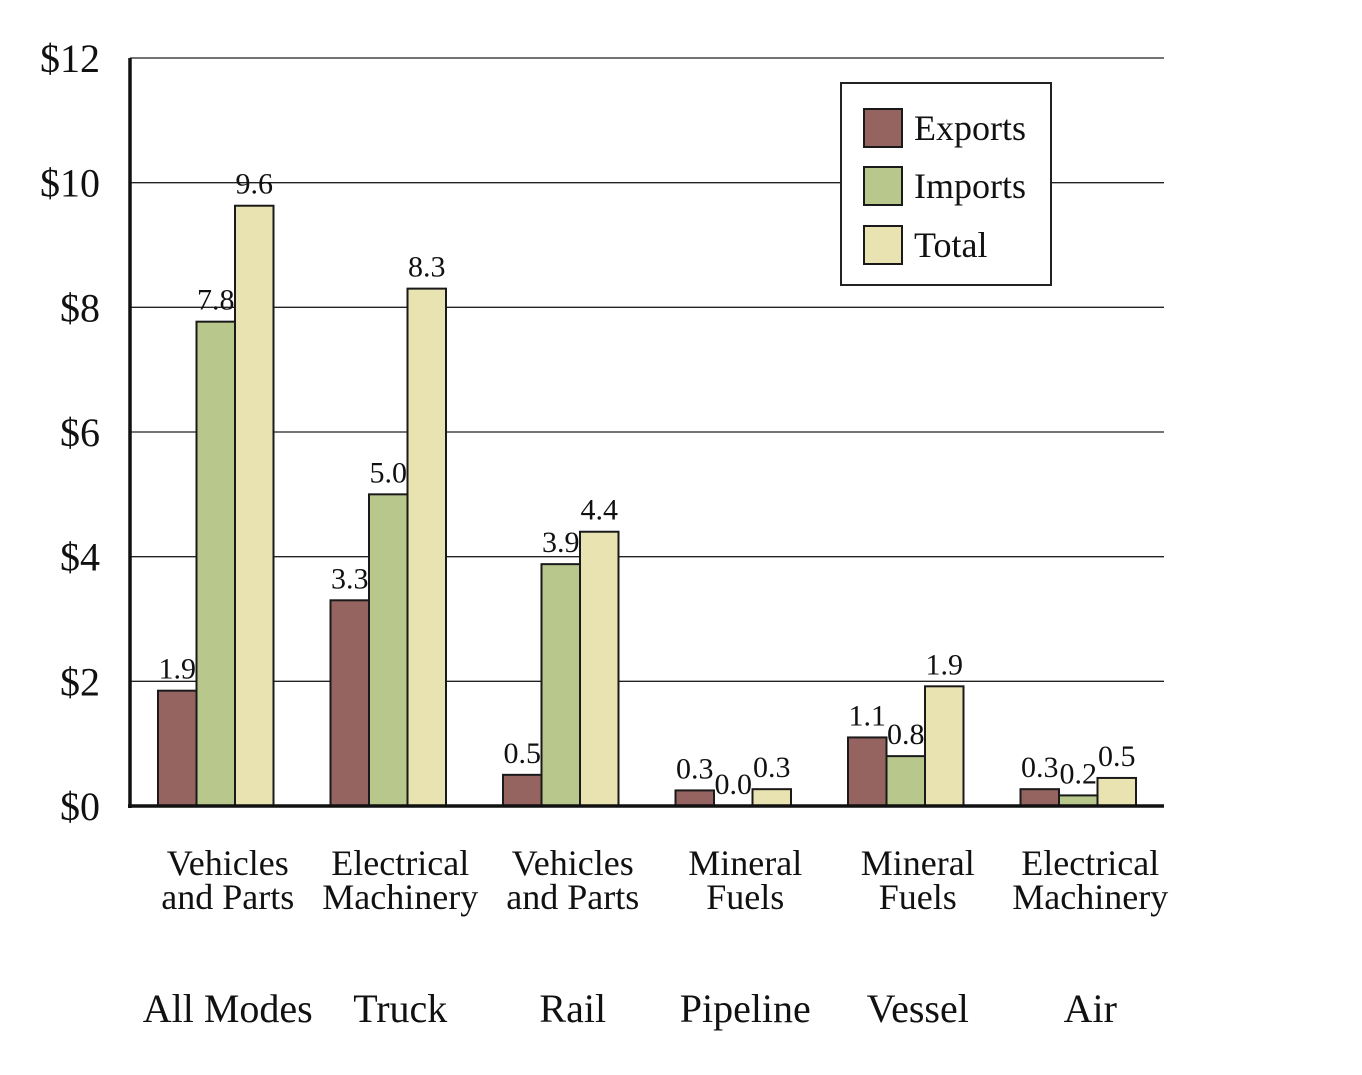 The image size is (1362, 1075). I want to click on y-tick-label: $8, so click(80, 307).